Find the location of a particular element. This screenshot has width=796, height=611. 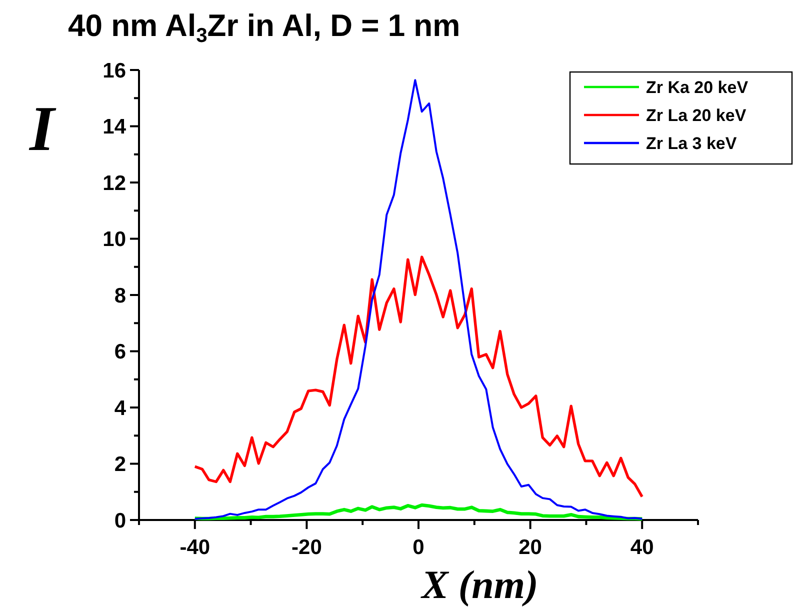

x-tick-label: 20 is located at coordinates (530, 547).